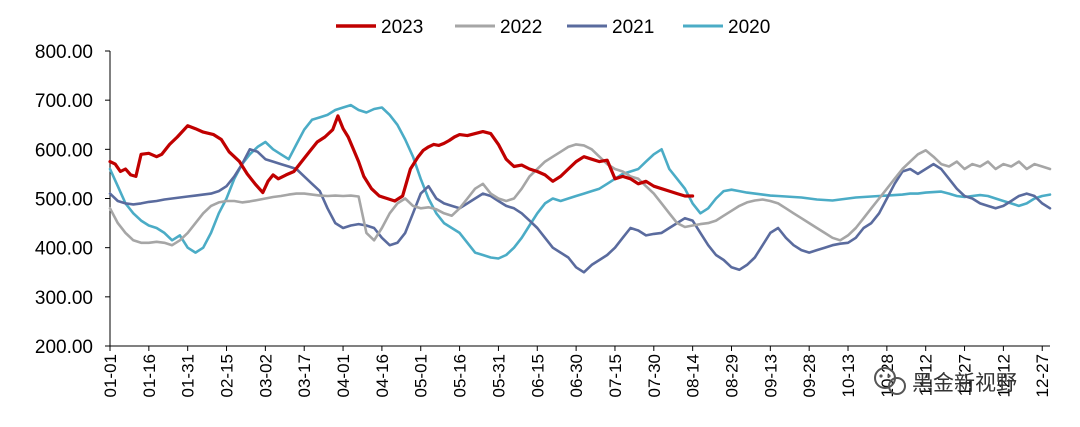  I want to click on x-tick-label: 04-16, so click(382, 375).